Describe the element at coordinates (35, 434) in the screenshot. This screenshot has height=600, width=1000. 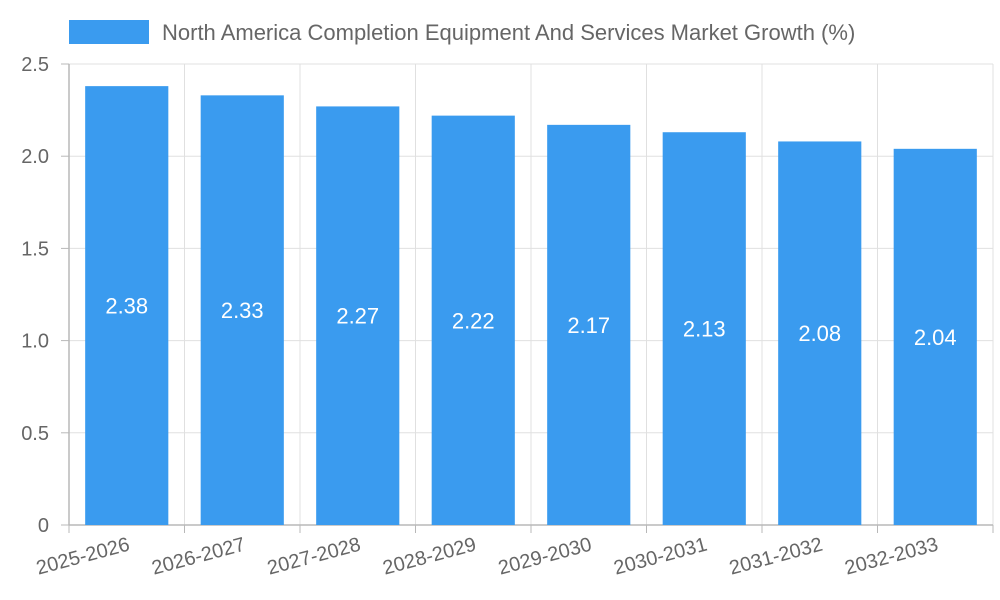
I see `y-tick-label: 0.5` at that location.